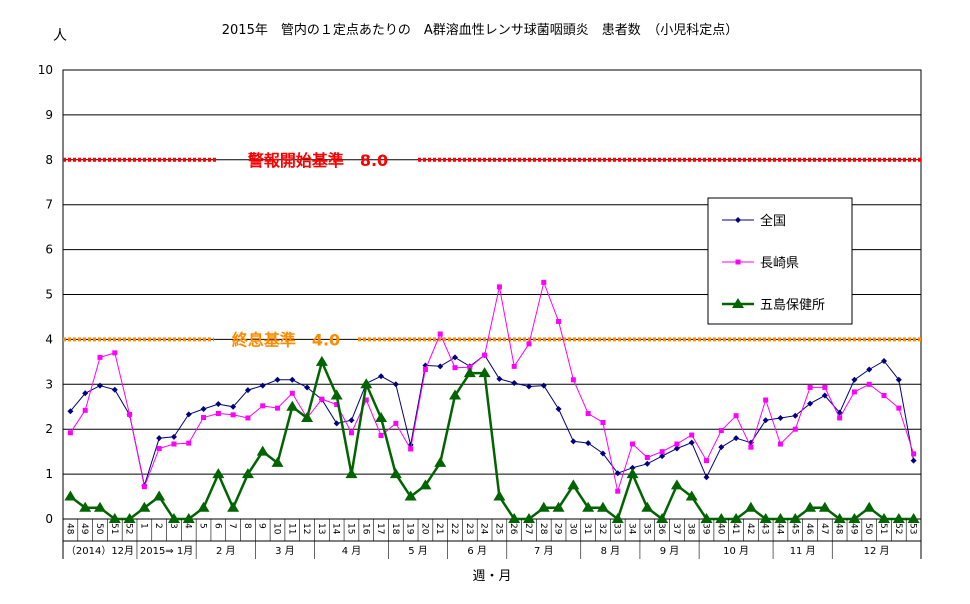 Image resolution: width=970 pixels, height=604 pixels. What do you see at coordinates (913, 528) in the screenshot?
I see `x-tick-label: 53` at bounding box center [913, 528].